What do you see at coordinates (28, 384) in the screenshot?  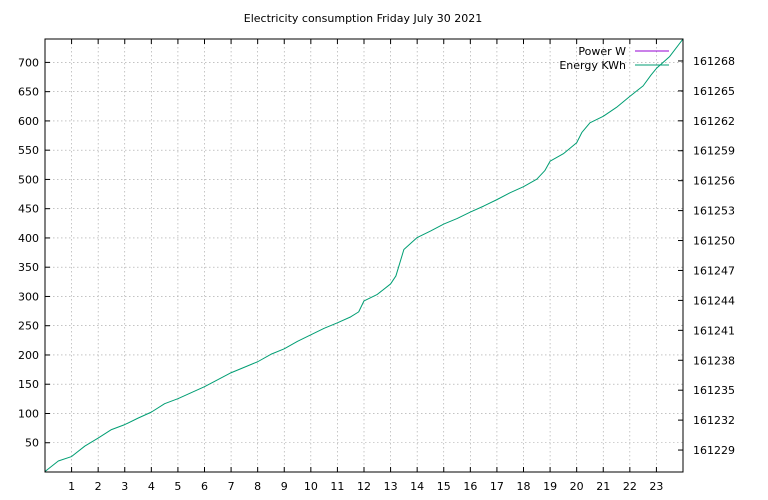 I see `y-tick-label: 150` at bounding box center [28, 384].